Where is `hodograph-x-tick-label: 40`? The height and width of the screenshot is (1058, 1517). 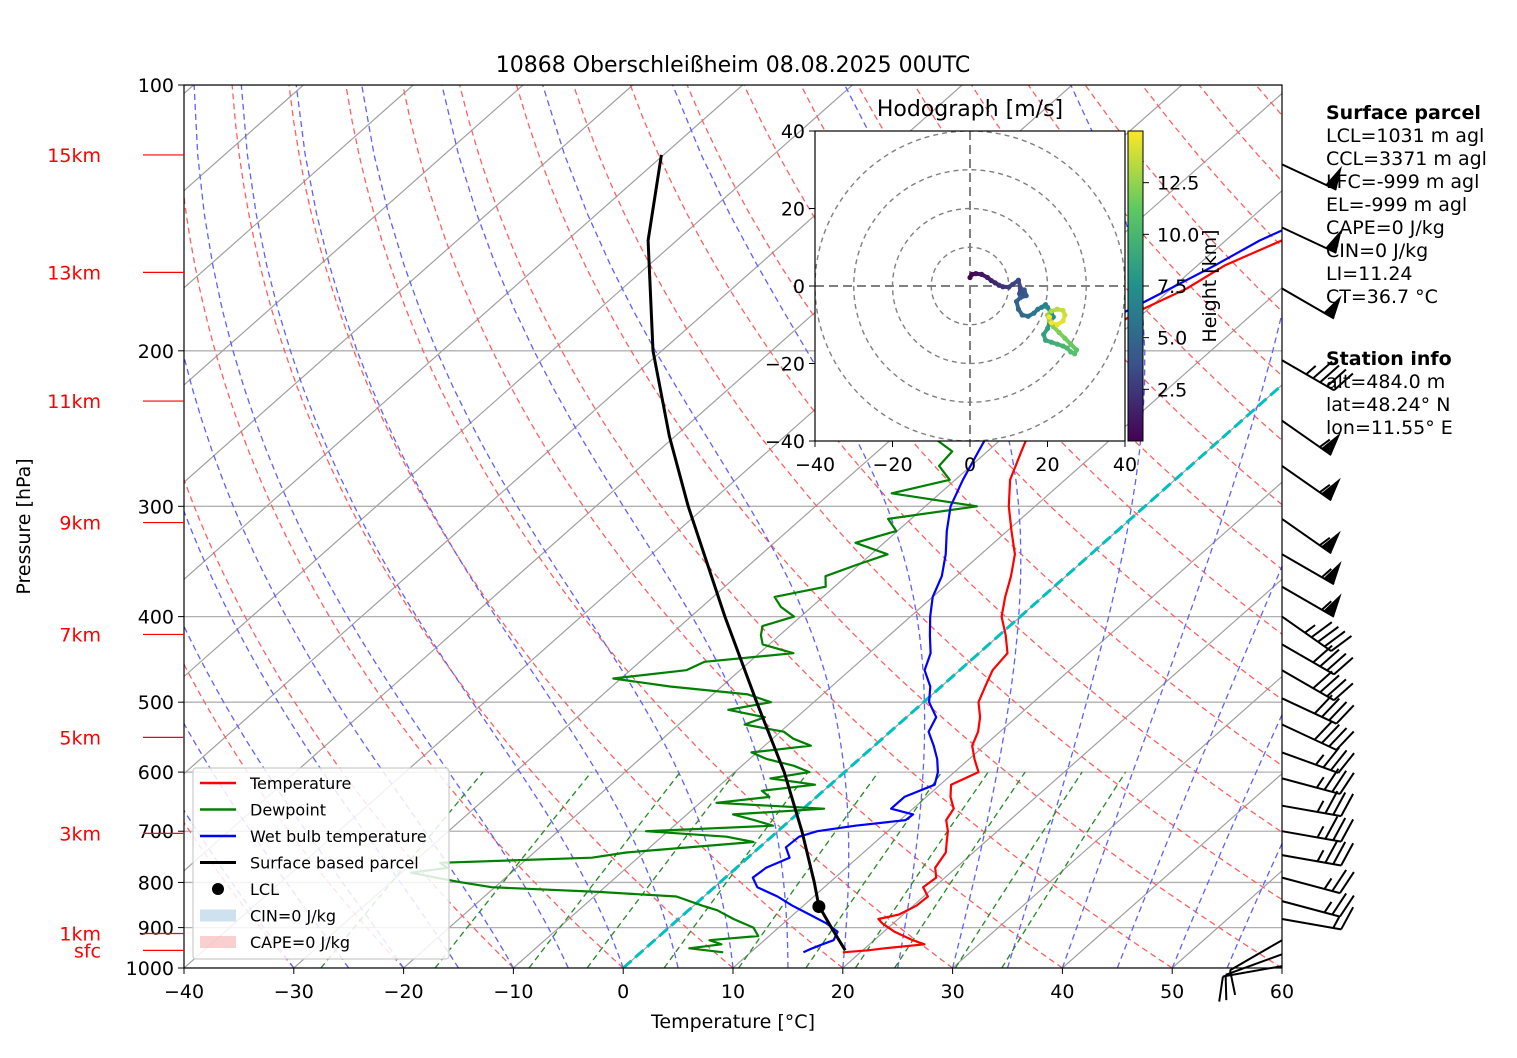 hodograph-x-tick-label: 40 is located at coordinates (1125, 465).